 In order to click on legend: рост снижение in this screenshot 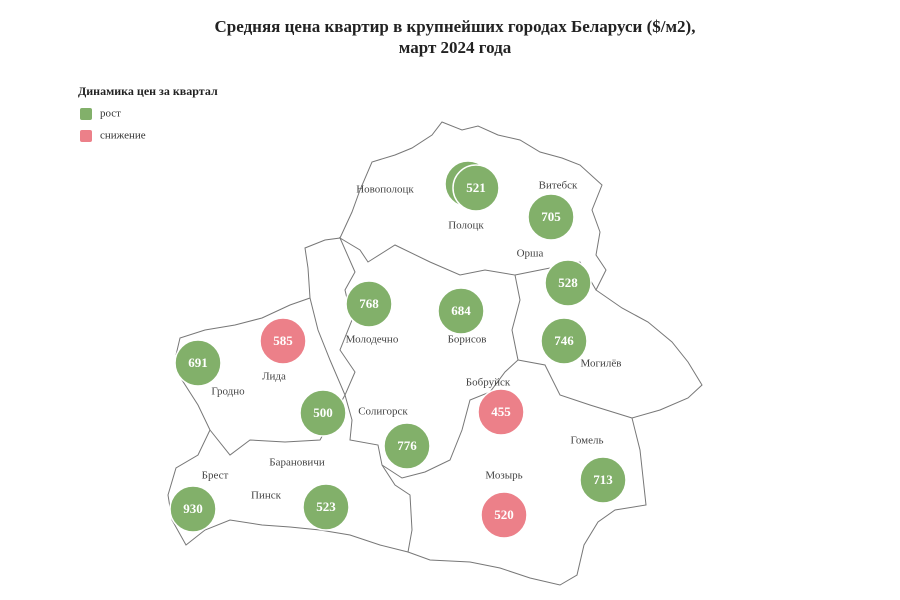, I will do `click(113, 125)`.